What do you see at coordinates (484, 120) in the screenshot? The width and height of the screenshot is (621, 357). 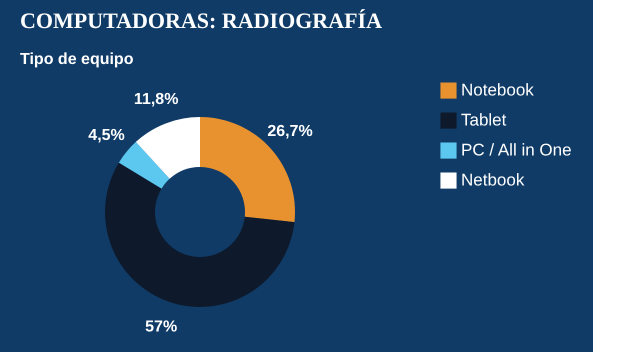 I see `legend-label: Tablet` at bounding box center [484, 120].